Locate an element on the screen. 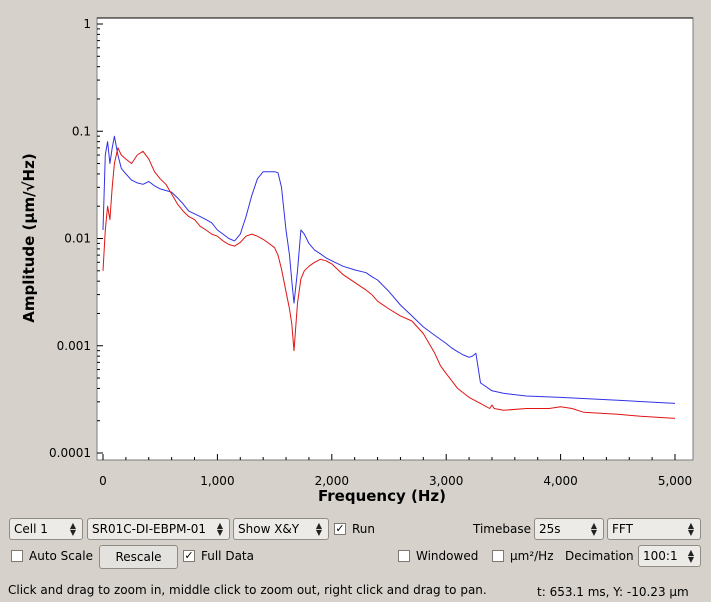 This screenshot has width=711, height=602. run-label: Run is located at coordinates (364, 529).